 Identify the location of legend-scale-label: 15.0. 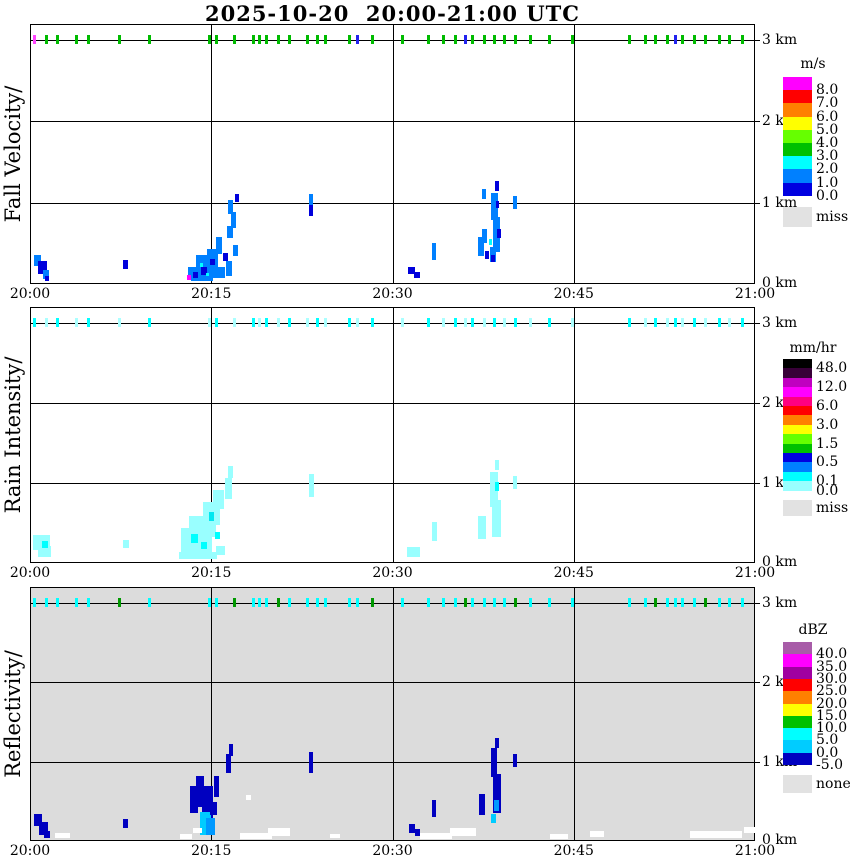
(832, 715).